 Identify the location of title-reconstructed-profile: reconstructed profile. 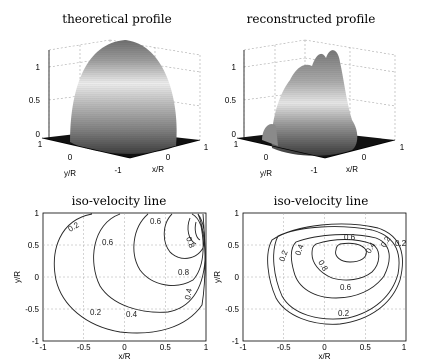
(311, 19).